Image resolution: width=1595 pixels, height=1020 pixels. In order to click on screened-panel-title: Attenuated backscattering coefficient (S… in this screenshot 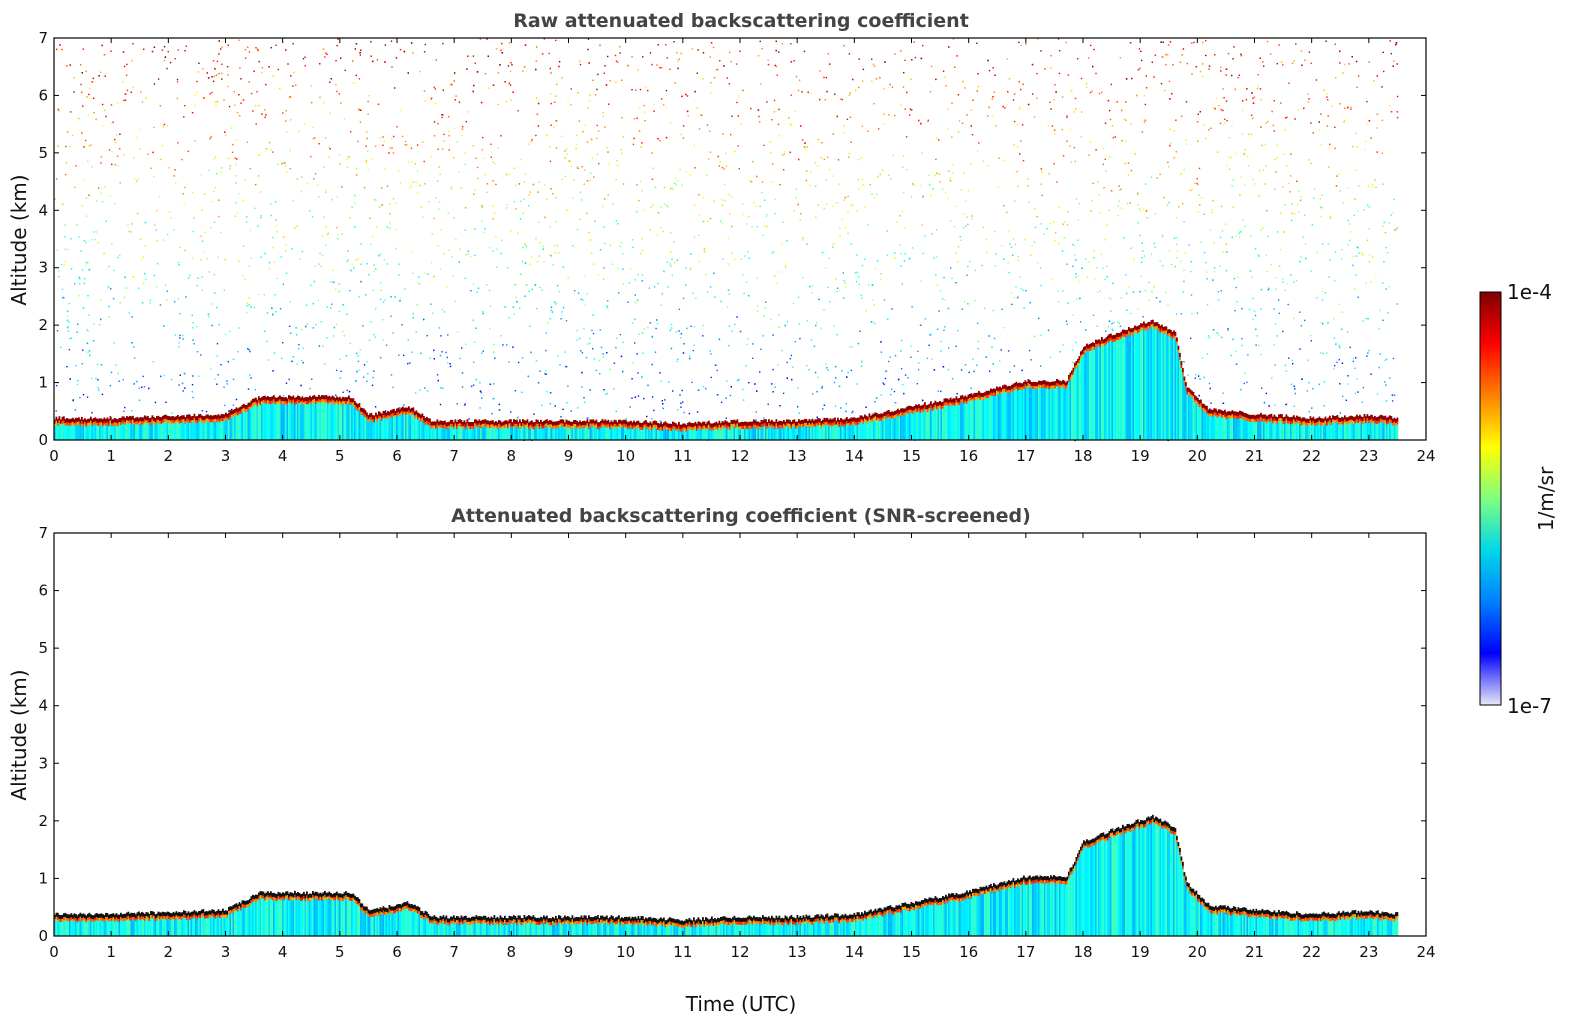, I will do `click(741, 516)`.